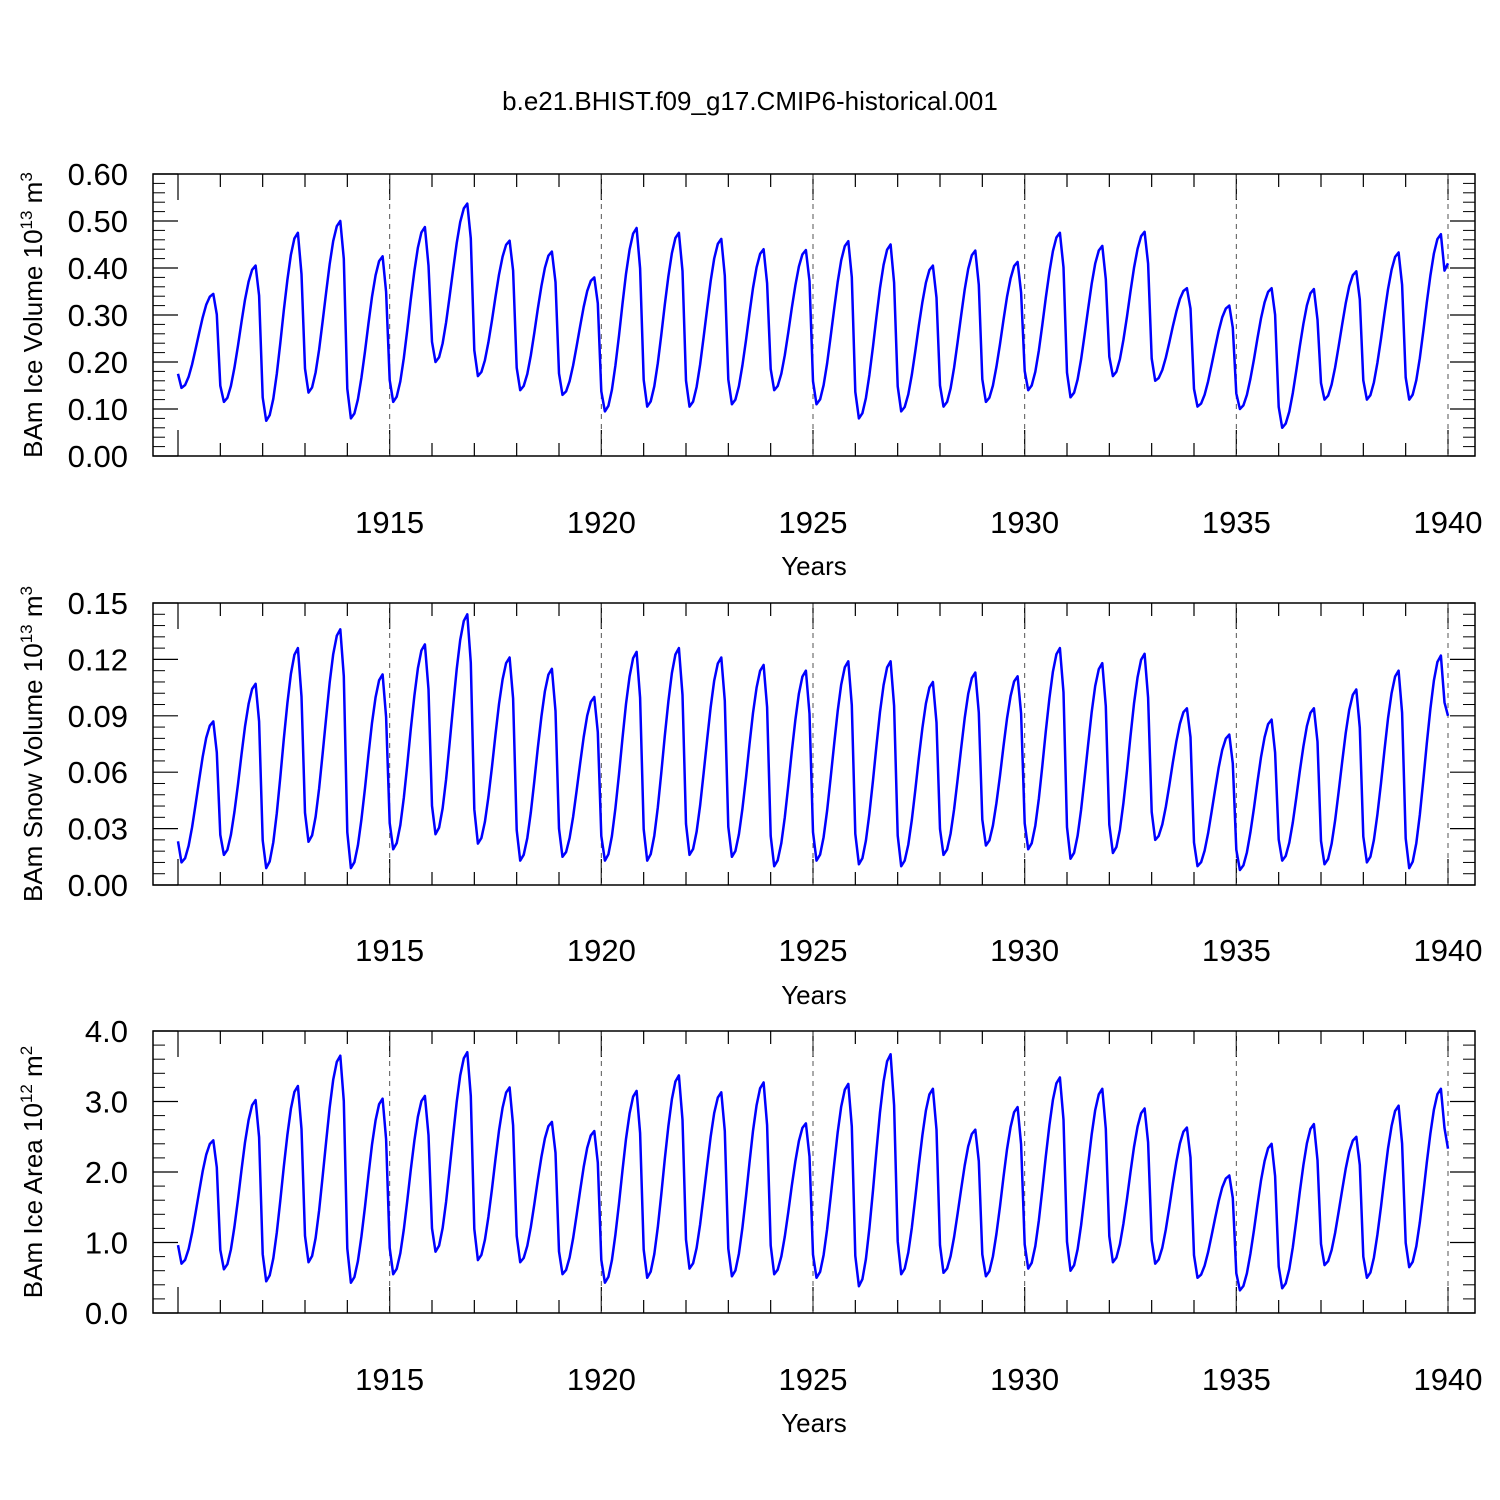  I want to click on panel-snow-volume-x-tick-labels: 1915 1920 1925 1930 1935 1940, so click(918, 950).